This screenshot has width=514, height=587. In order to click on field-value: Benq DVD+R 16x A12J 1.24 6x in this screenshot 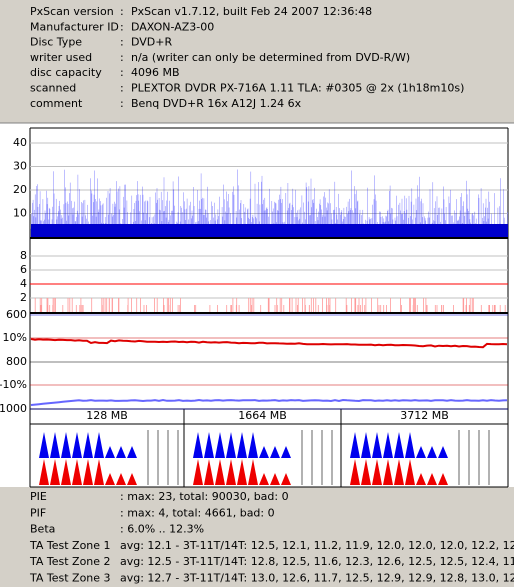, I will do `click(216, 103)`.